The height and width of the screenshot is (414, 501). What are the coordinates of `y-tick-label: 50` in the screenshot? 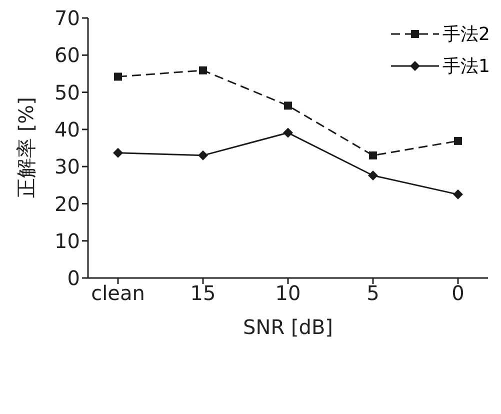 It's located at (67, 92).